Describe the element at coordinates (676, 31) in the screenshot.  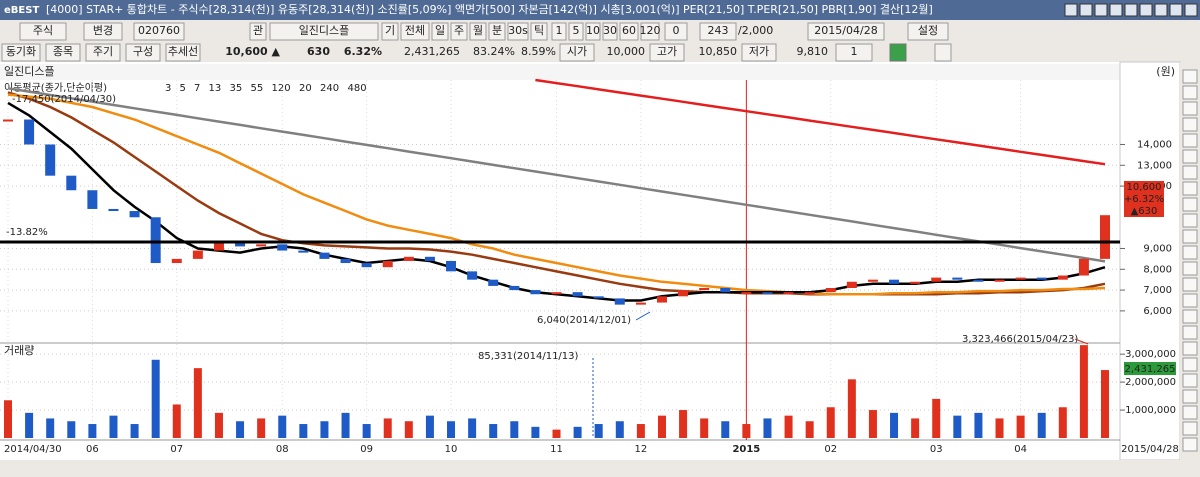
I see `offset-box` at that location.